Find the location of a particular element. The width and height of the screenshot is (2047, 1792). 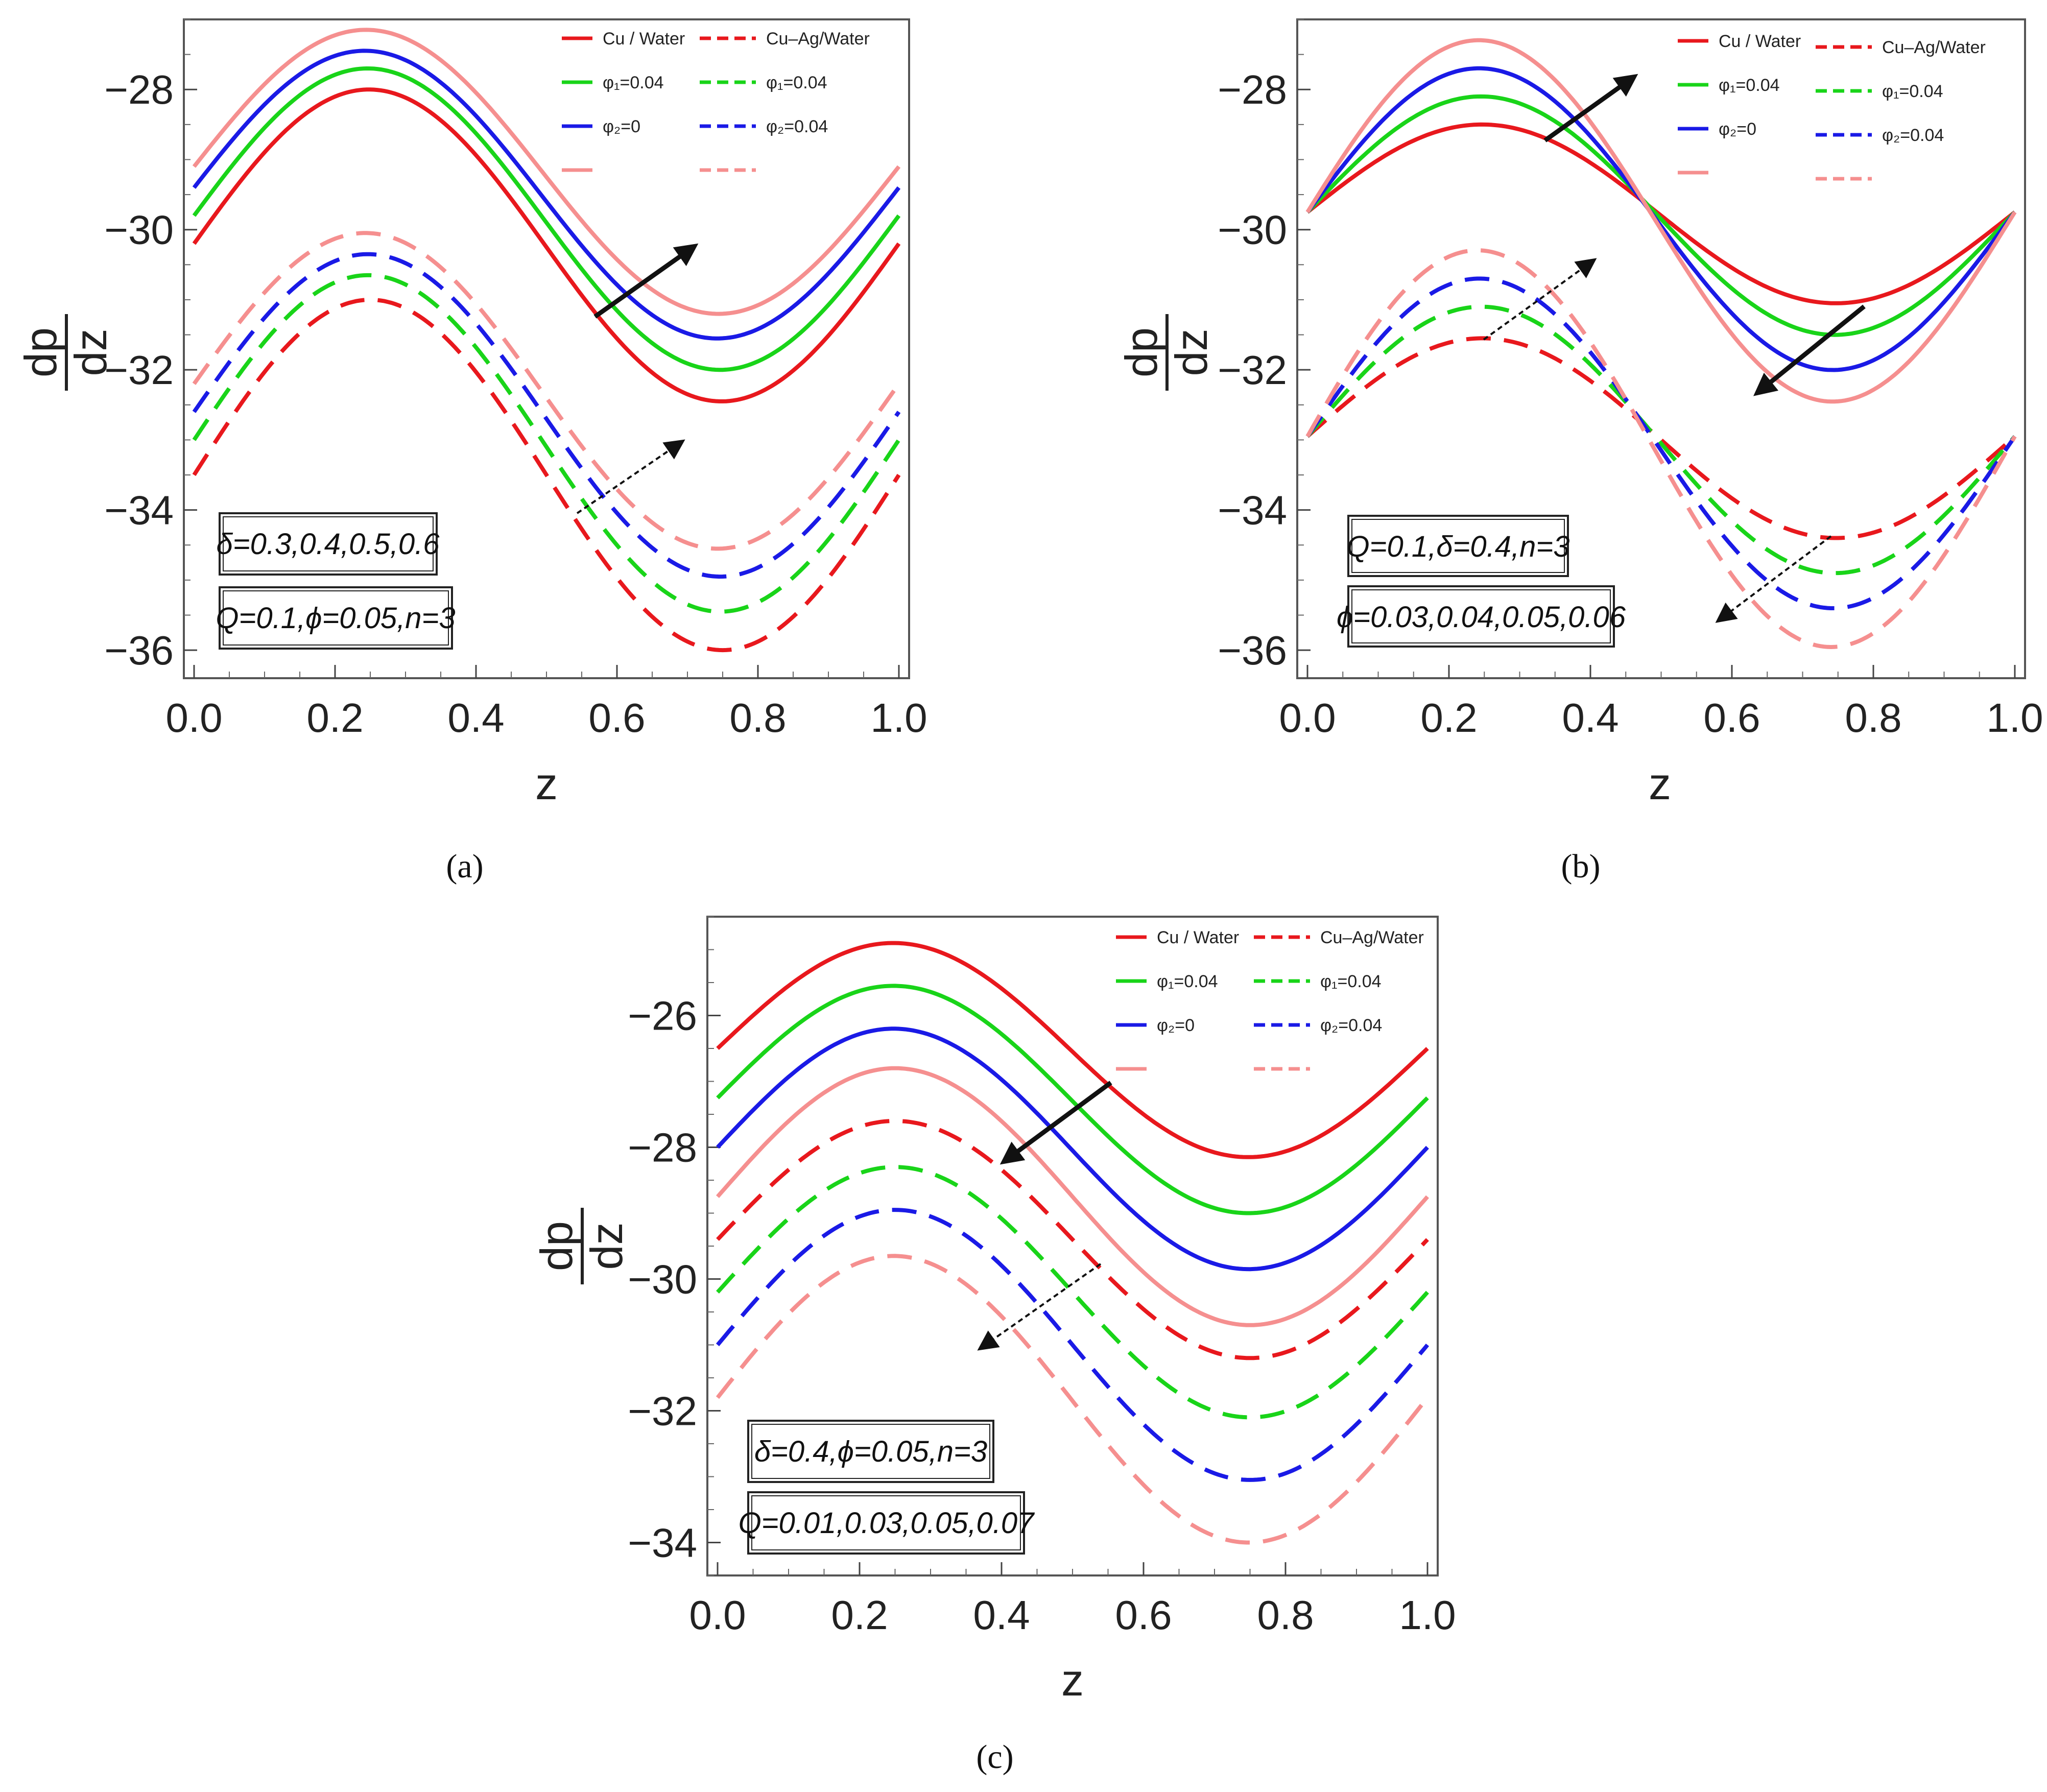

parameter-box-2: Q=0.1,ϕ=0.05,n=3 is located at coordinates (336, 618).